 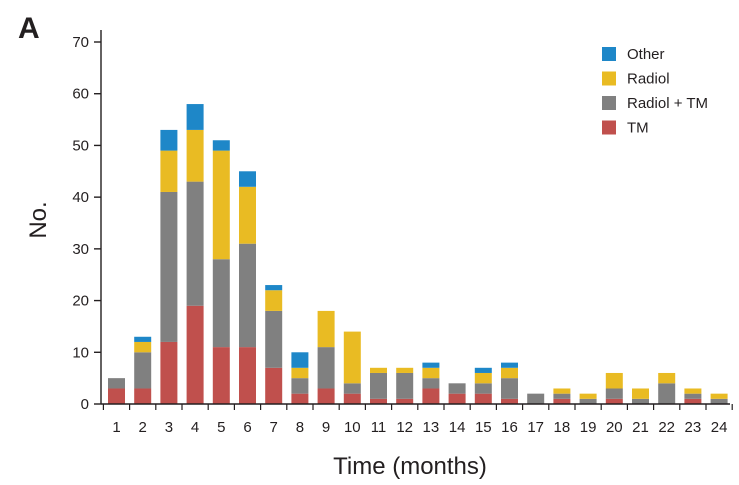 What do you see at coordinates (614, 427) in the screenshot?
I see `x-tick-label: 20` at bounding box center [614, 427].